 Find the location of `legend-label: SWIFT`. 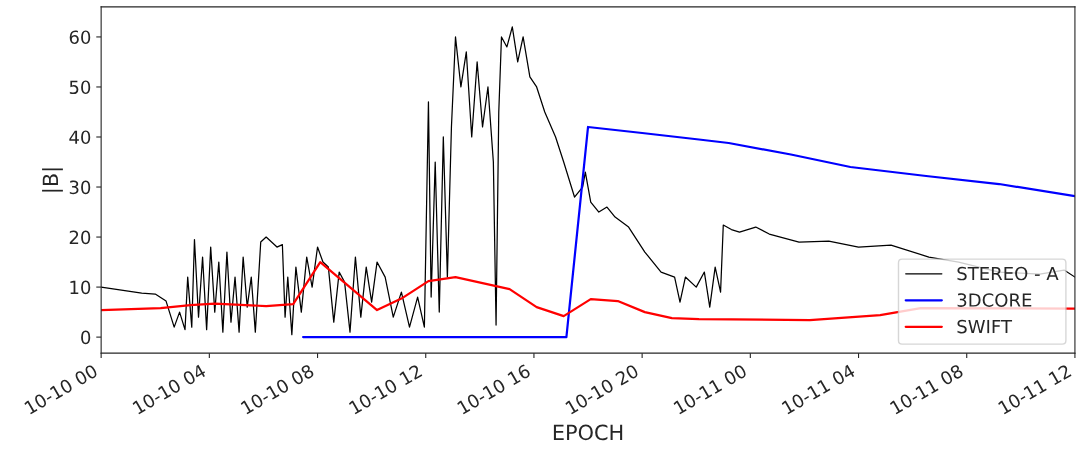

legend-label: SWIFT is located at coordinates (985, 326).